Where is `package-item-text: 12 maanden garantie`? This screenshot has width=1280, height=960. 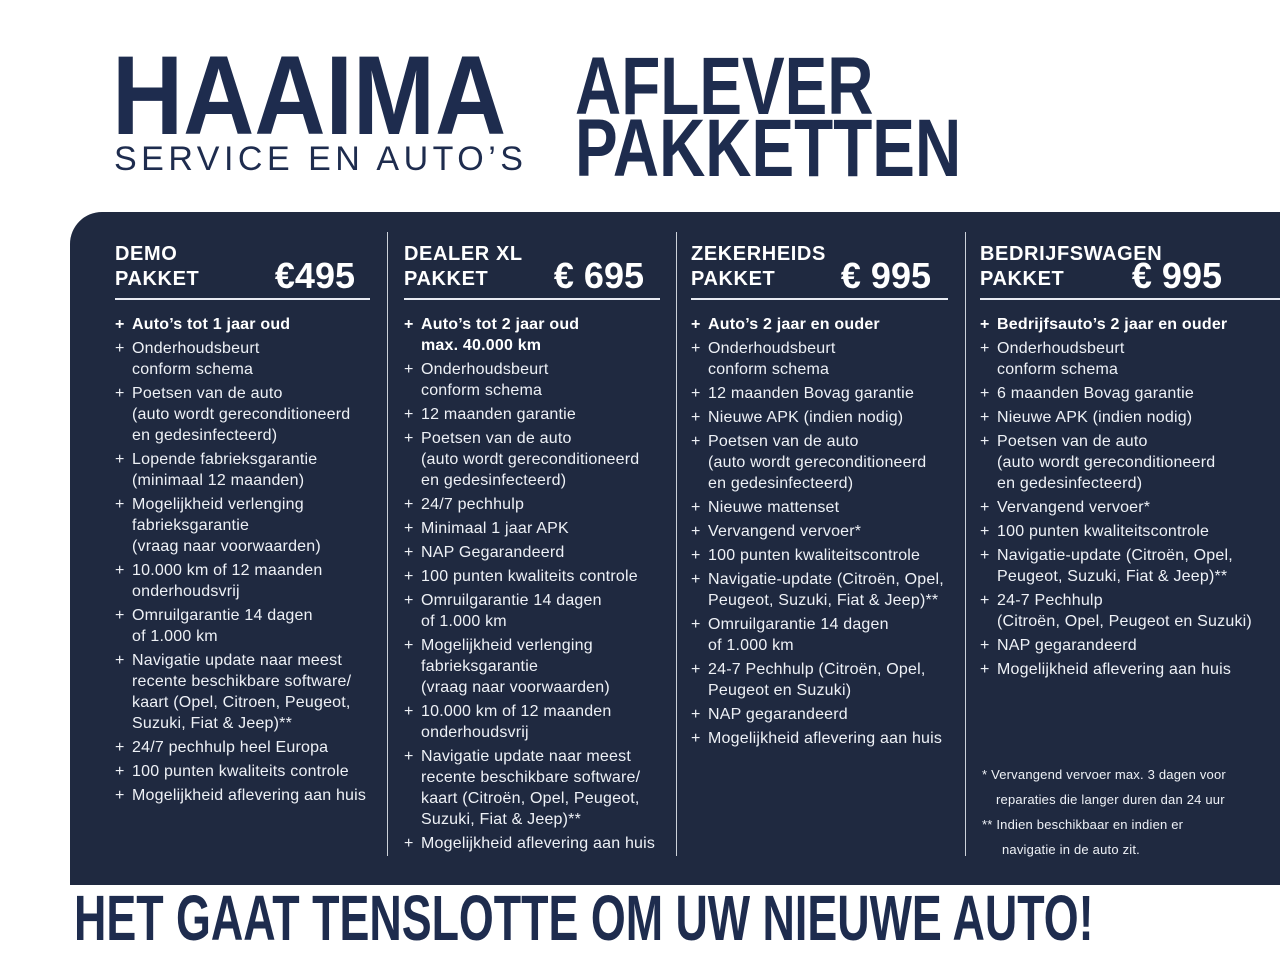
package-item-text: 12 maanden garantie is located at coordinates (499, 414).